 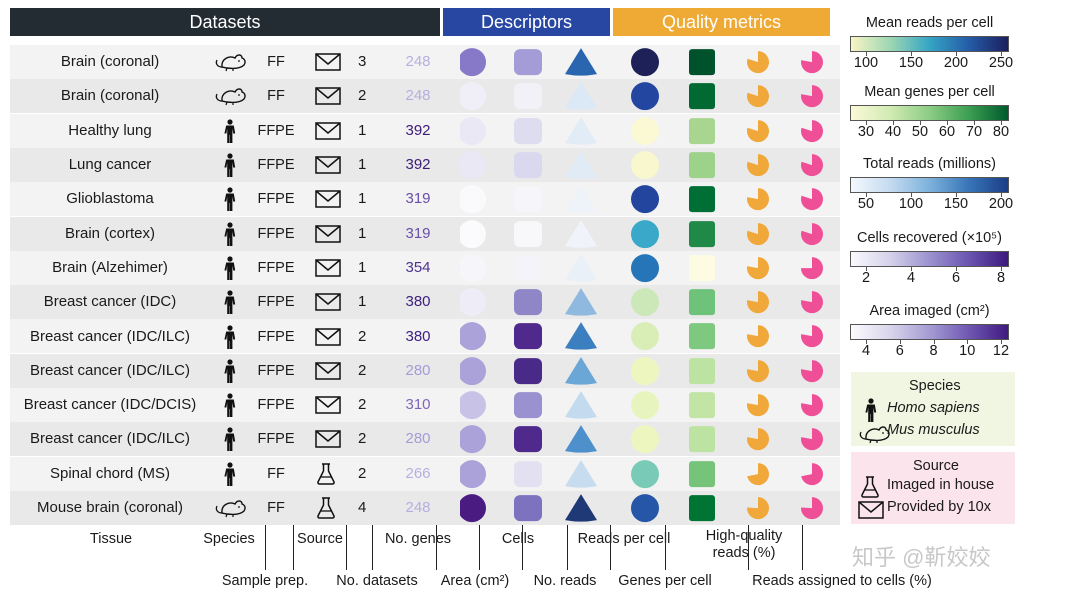 What do you see at coordinates (721, 22) in the screenshot?
I see `quality-metrics-header: Quality metrics` at bounding box center [721, 22].